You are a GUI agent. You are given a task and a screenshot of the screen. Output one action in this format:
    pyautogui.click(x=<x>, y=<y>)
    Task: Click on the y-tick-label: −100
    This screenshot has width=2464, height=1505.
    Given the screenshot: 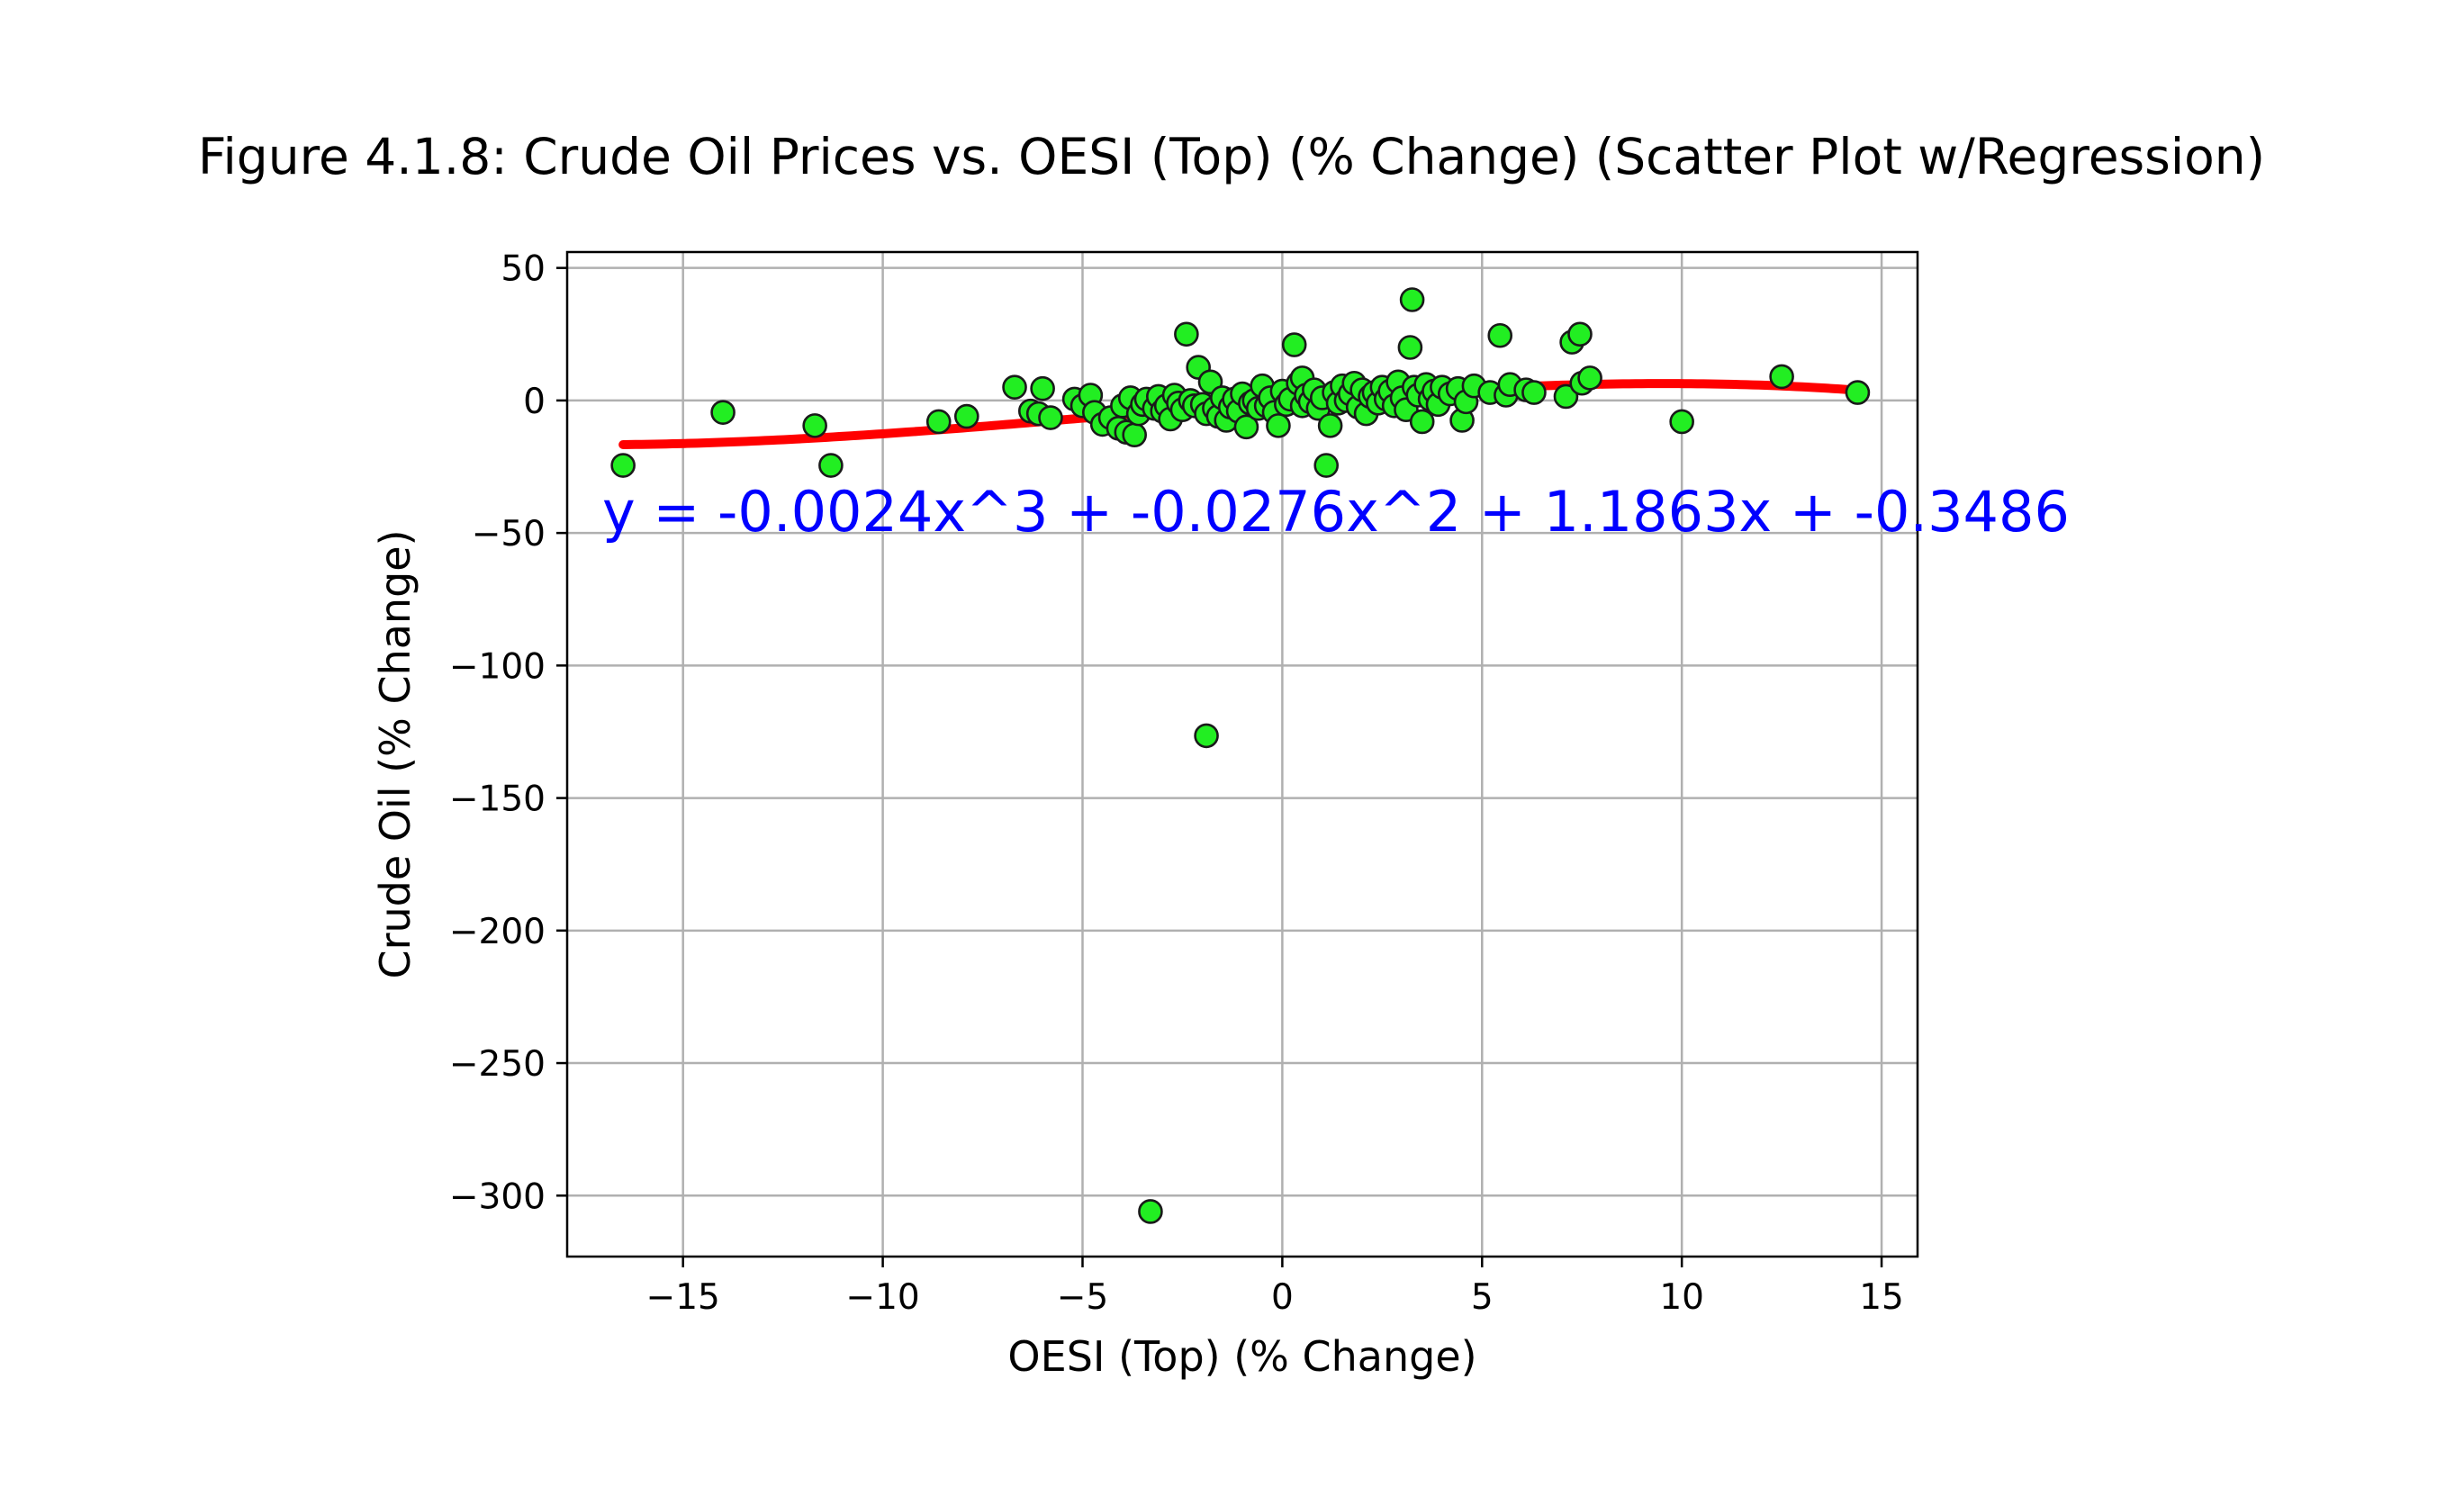 What is the action you would take?
    pyautogui.click(x=497, y=666)
    